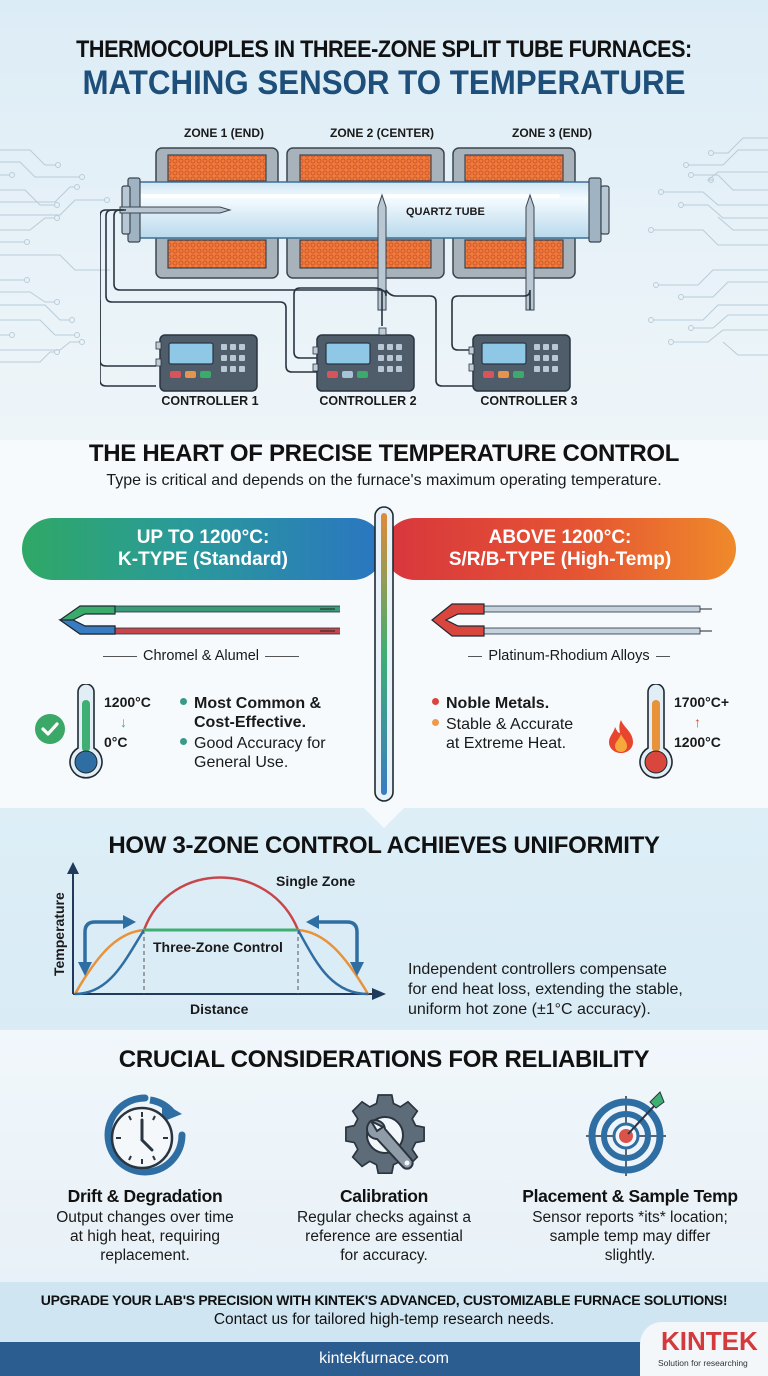 The width and height of the screenshot is (768, 1376). I want to click on divider-thermometer-icon, so click(384, 654).